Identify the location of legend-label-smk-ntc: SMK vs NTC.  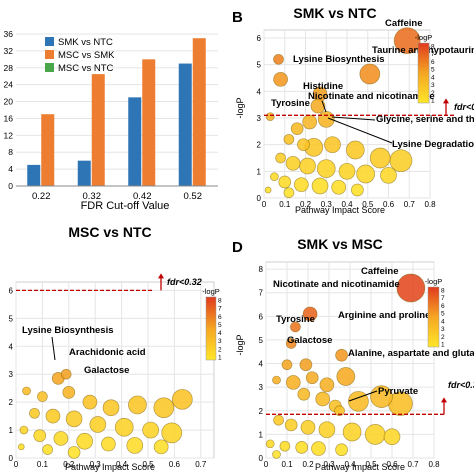
(85, 42).